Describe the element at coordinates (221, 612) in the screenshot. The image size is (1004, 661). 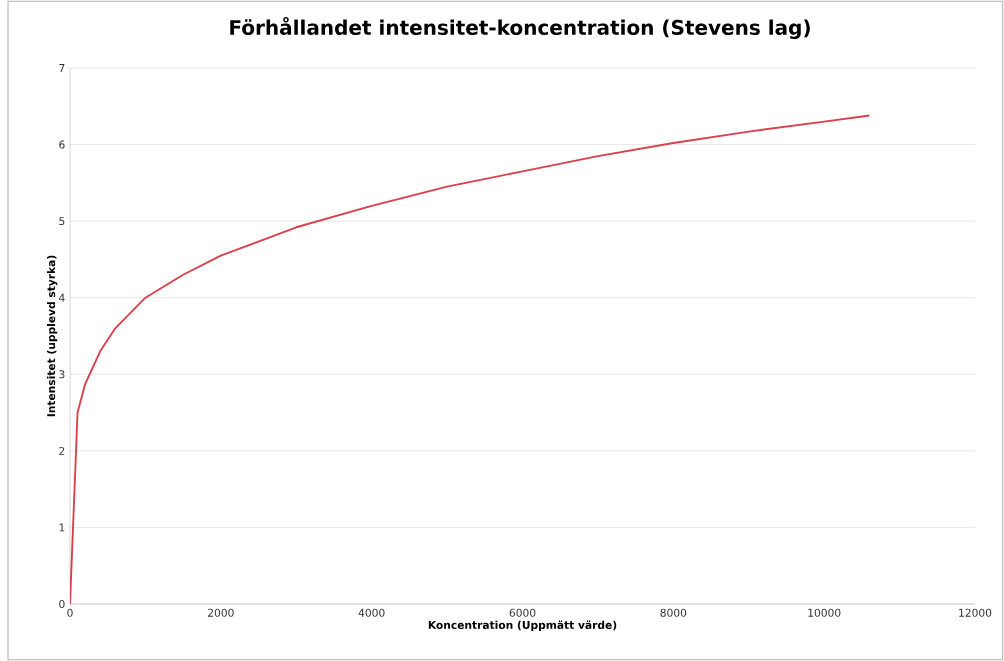
I see `x-tick-label: 2000` at that location.